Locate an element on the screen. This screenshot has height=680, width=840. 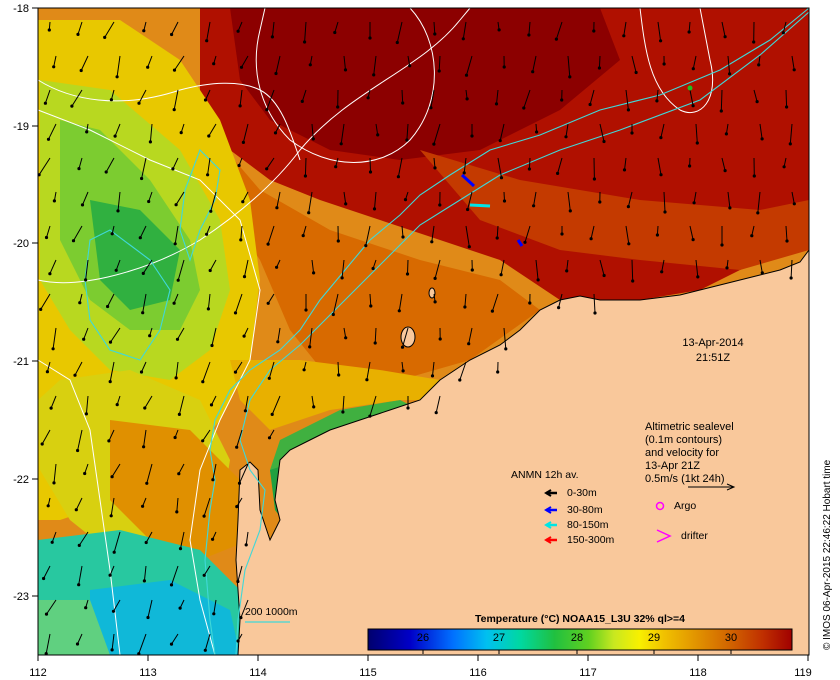
lon-tick-label: 115 is located at coordinates (368, 673).